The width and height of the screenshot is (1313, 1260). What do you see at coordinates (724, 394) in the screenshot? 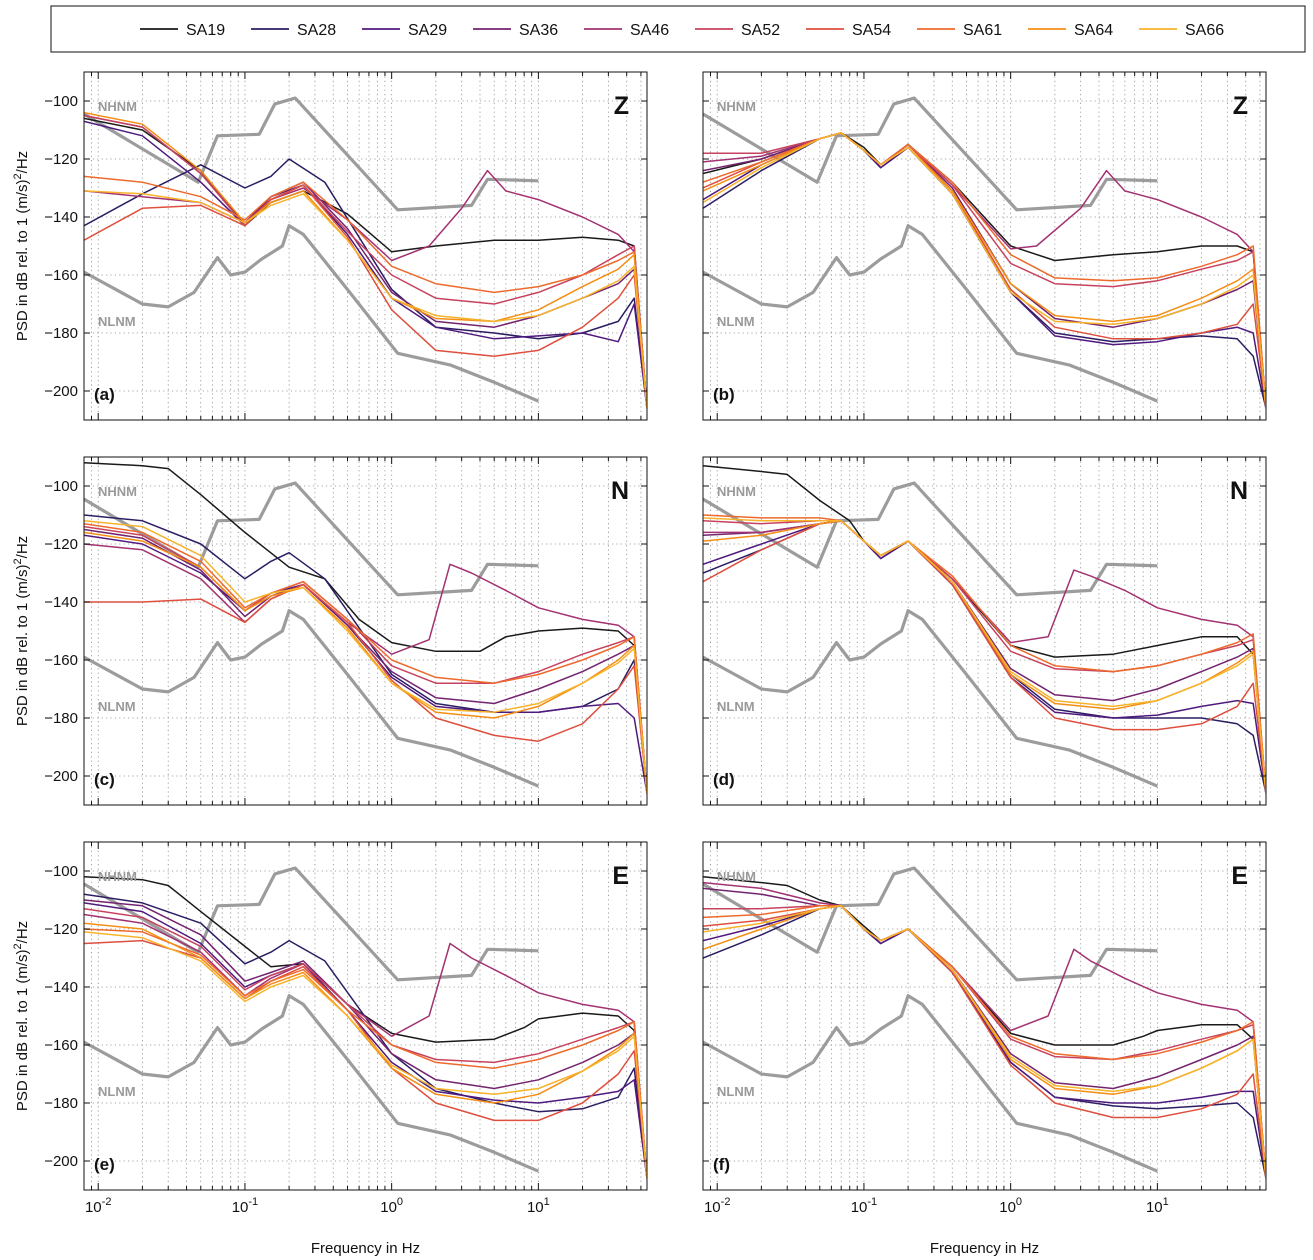
I see `panel-label: (b)` at bounding box center [724, 394].